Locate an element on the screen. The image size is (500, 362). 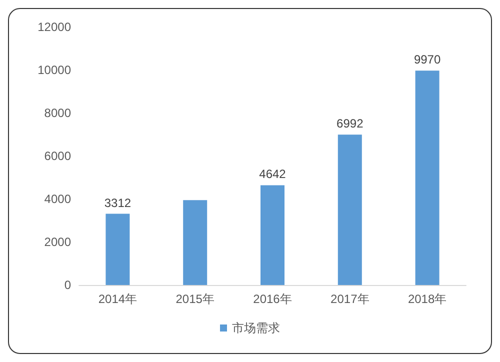
y-tick-label: 12000 is located at coordinates (55, 27).